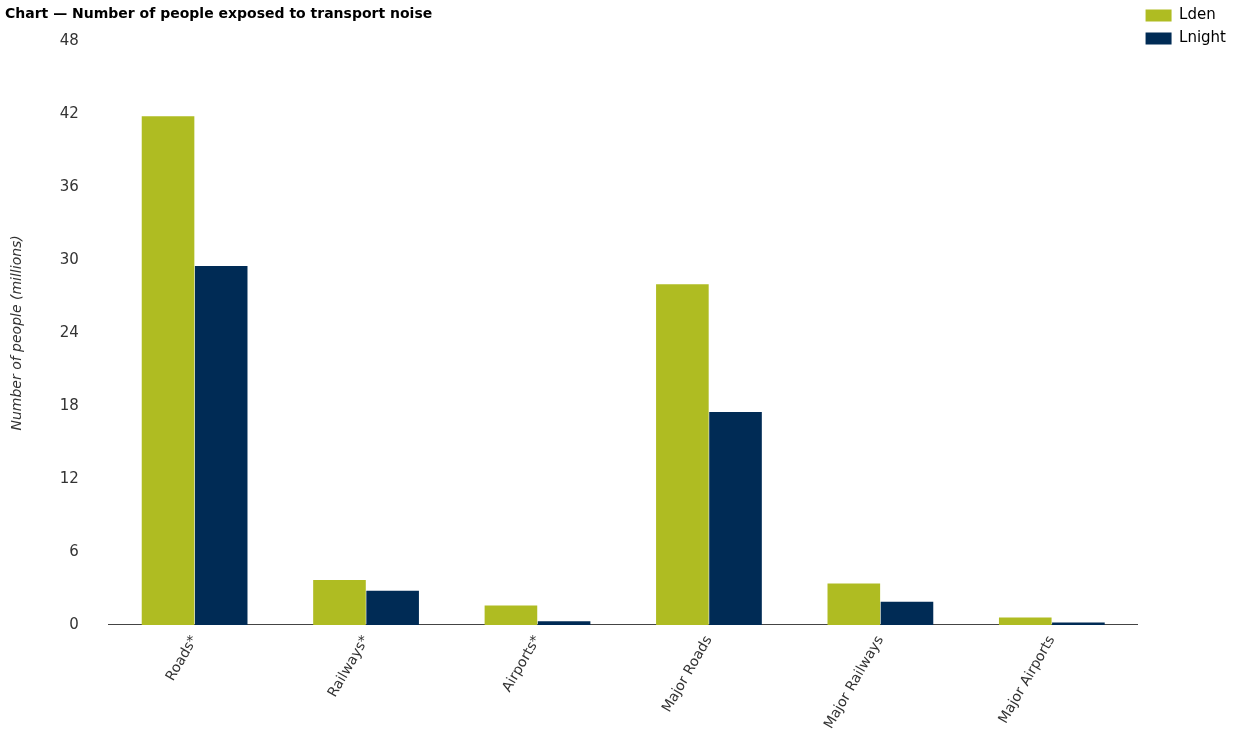 The width and height of the screenshot is (1241, 745). I want to click on legend-label: Lden, so click(1197, 14).